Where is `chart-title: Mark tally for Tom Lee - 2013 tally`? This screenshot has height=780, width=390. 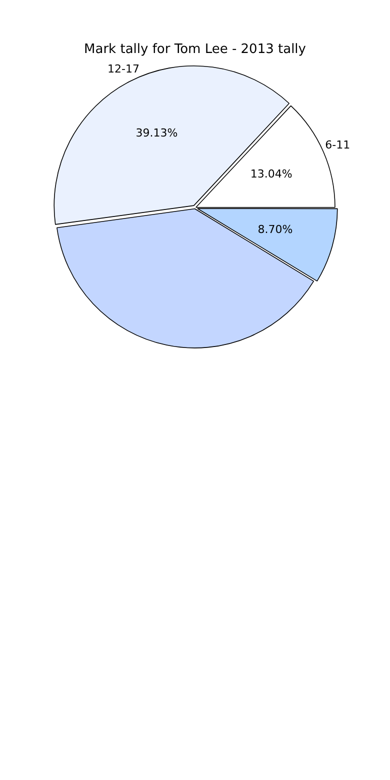 chart-title: Mark tally for Tom Lee - 2013 tally is located at coordinates (195, 50).